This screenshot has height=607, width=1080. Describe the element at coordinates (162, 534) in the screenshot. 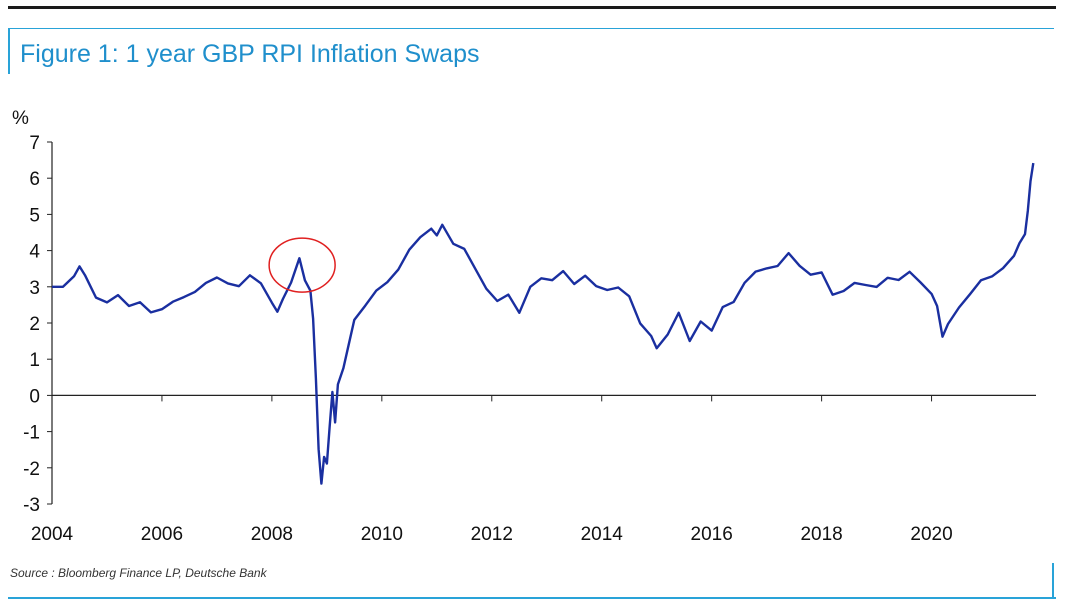

I see `x-tick-label: 2006` at that location.